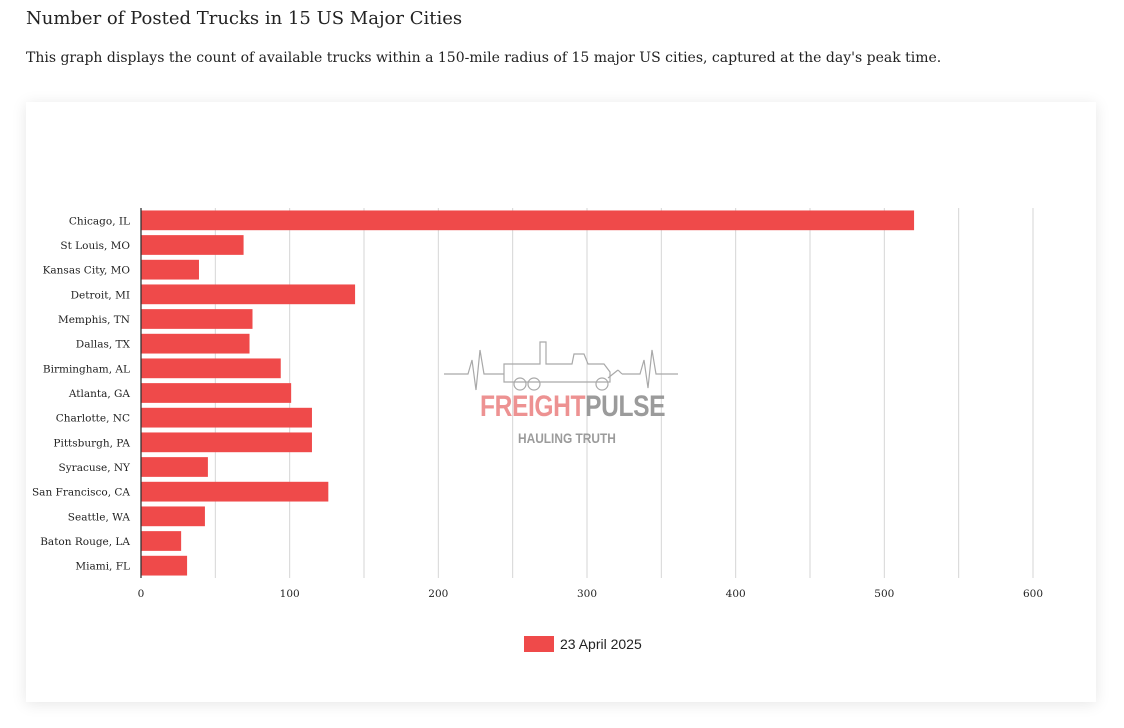  What do you see at coordinates (587, 594) in the screenshot?
I see `x-tick-label: 300` at bounding box center [587, 594].